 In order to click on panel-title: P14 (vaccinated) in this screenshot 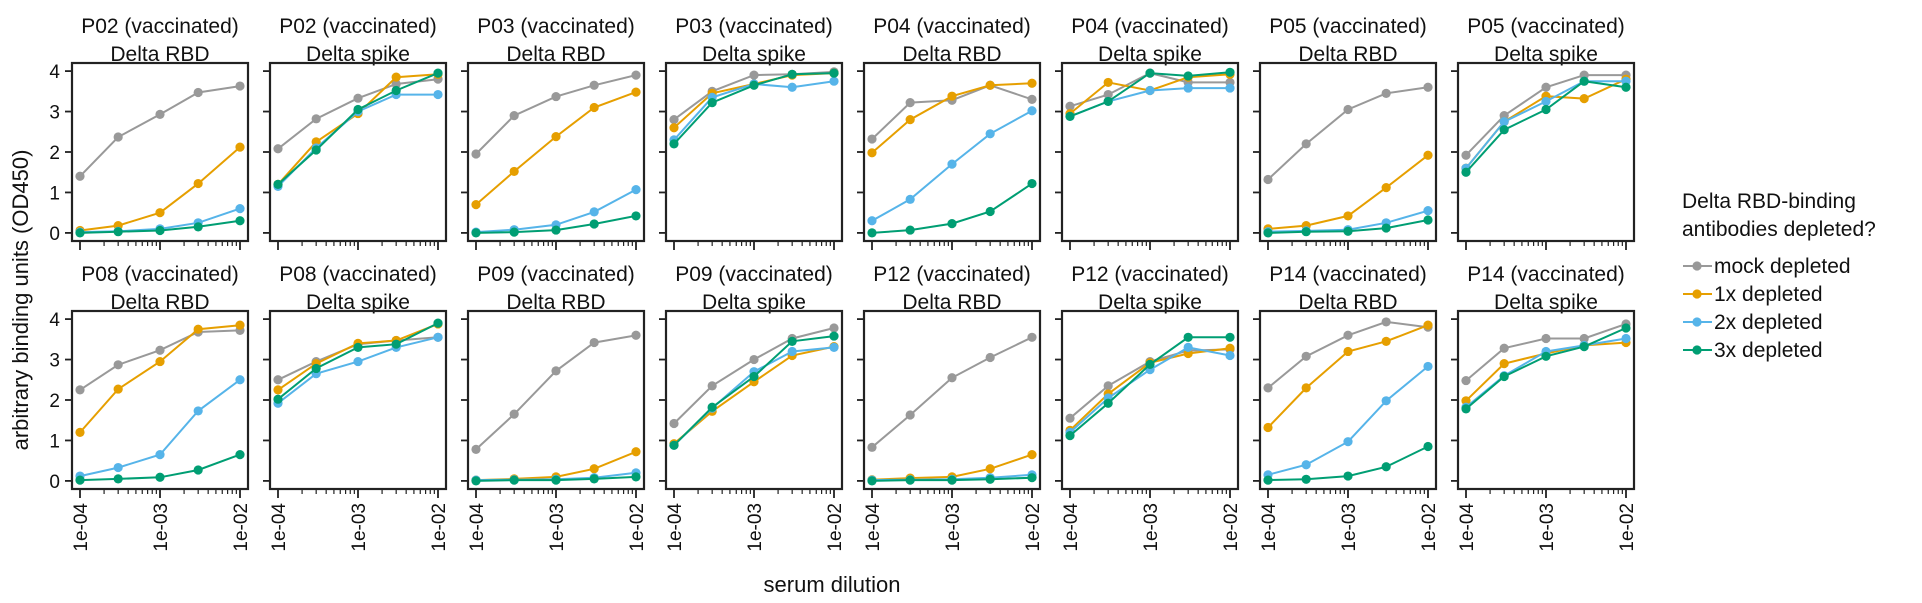, I will do `click(1348, 274)`.